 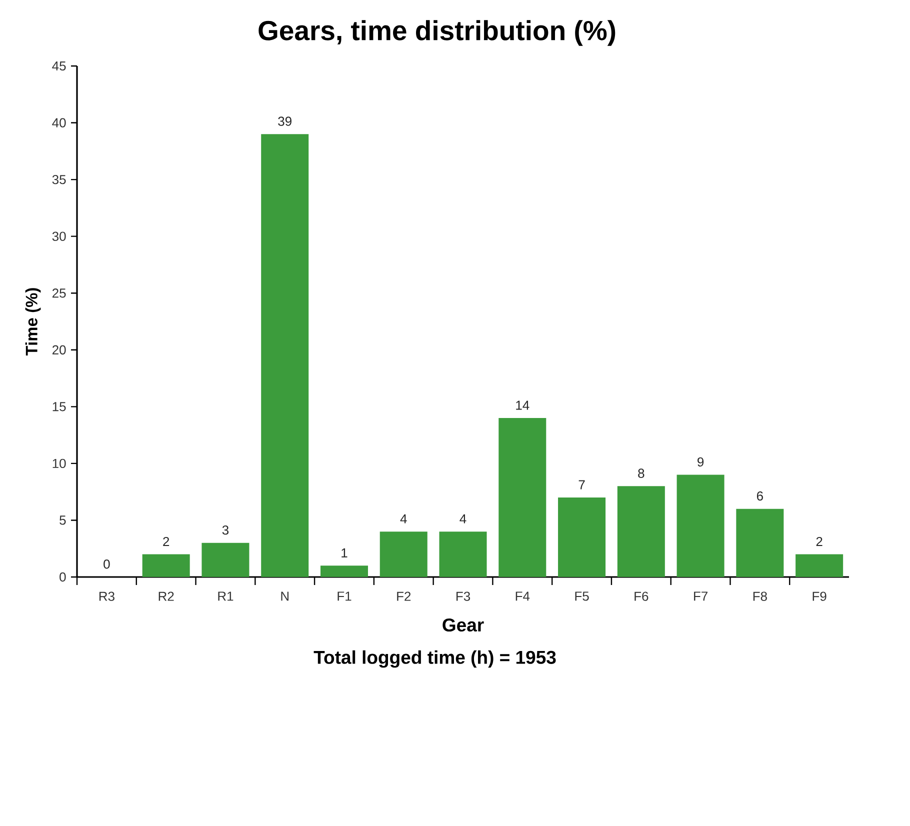 What do you see at coordinates (59, 349) in the screenshot?
I see `y-tick-label: 20` at bounding box center [59, 349].